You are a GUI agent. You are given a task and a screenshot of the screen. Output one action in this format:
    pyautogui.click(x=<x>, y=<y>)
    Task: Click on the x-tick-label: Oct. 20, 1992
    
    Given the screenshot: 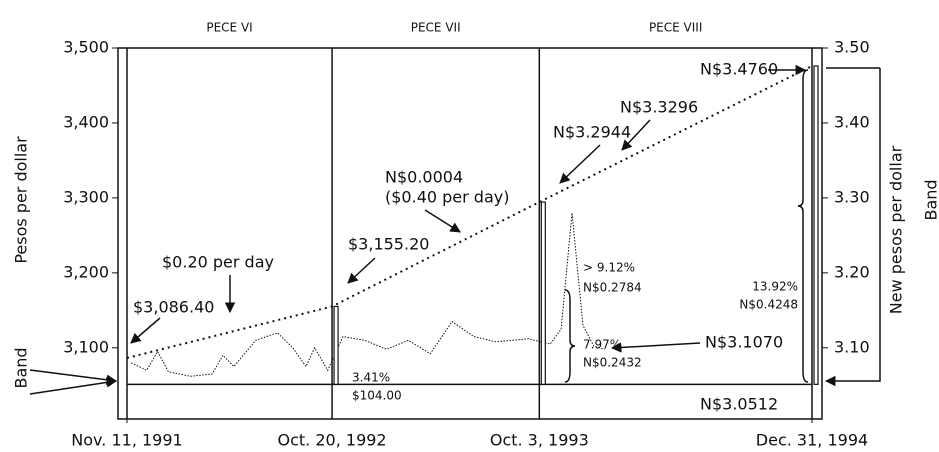 What is the action you would take?
    pyautogui.click(x=332, y=440)
    